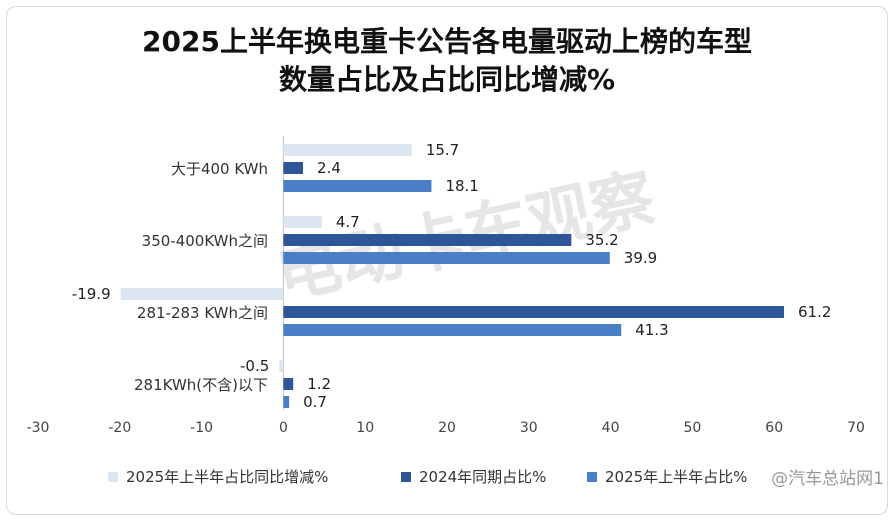 Image resolution: width=894 pixels, height=521 pixels. What do you see at coordinates (482, 477) in the screenshot?
I see `legend-item-2: 2024年同期占比%` at bounding box center [482, 477].